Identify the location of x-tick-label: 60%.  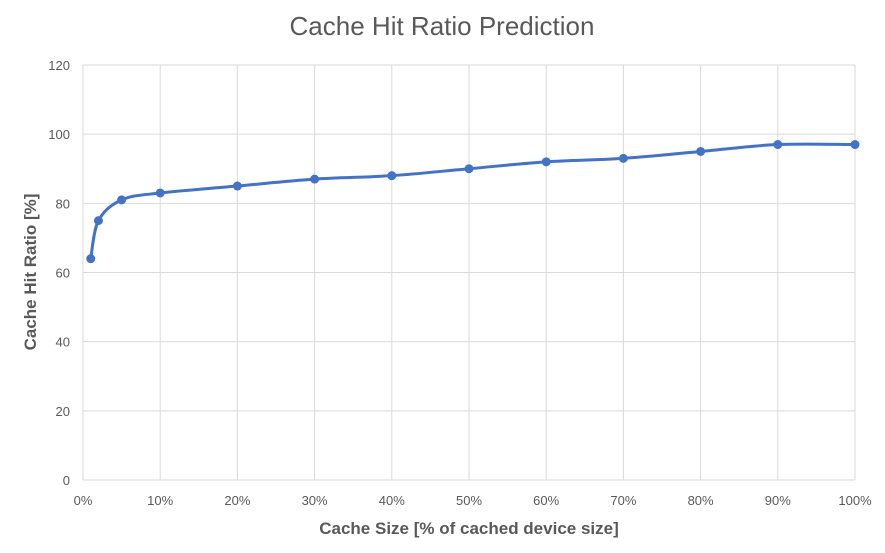
(546, 500).